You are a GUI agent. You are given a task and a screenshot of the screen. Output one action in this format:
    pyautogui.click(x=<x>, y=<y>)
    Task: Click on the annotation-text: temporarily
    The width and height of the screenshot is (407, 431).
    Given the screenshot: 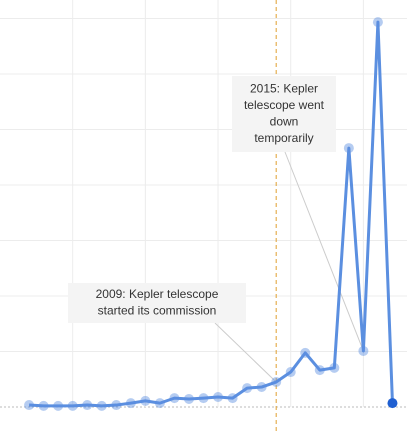 What is the action you would take?
    pyautogui.click(x=283, y=138)
    